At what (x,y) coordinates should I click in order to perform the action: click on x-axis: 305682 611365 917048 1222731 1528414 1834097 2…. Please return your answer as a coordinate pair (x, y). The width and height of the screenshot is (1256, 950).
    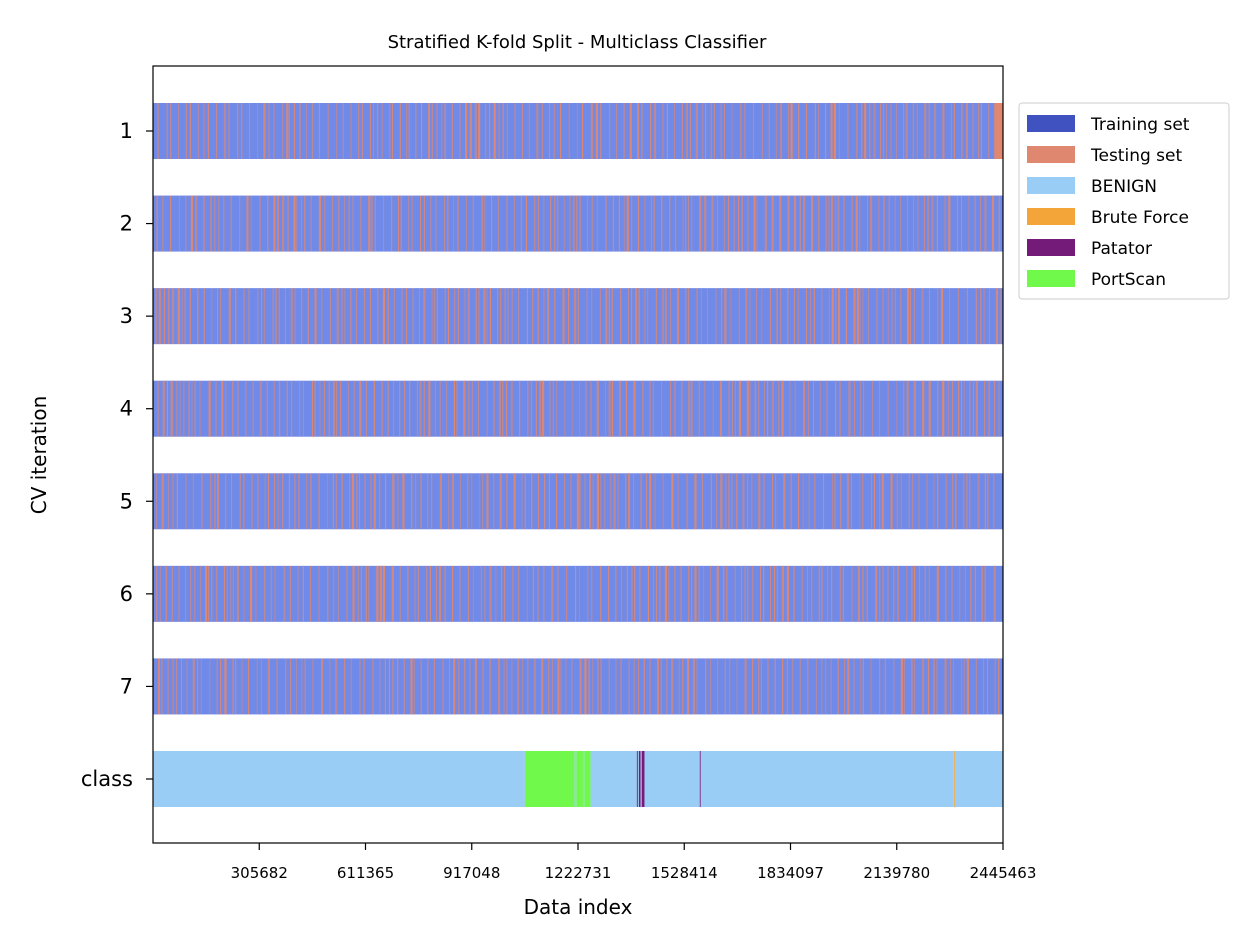
    Looking at the image, I should click on (633, 862).